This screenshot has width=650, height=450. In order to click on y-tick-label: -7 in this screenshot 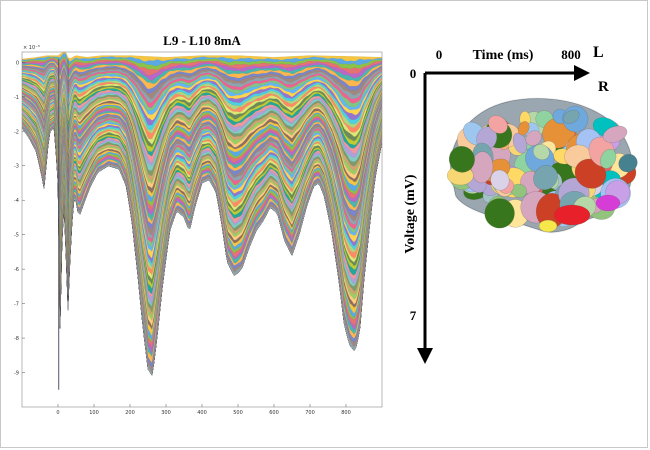, I will do `click(16, 305)`.